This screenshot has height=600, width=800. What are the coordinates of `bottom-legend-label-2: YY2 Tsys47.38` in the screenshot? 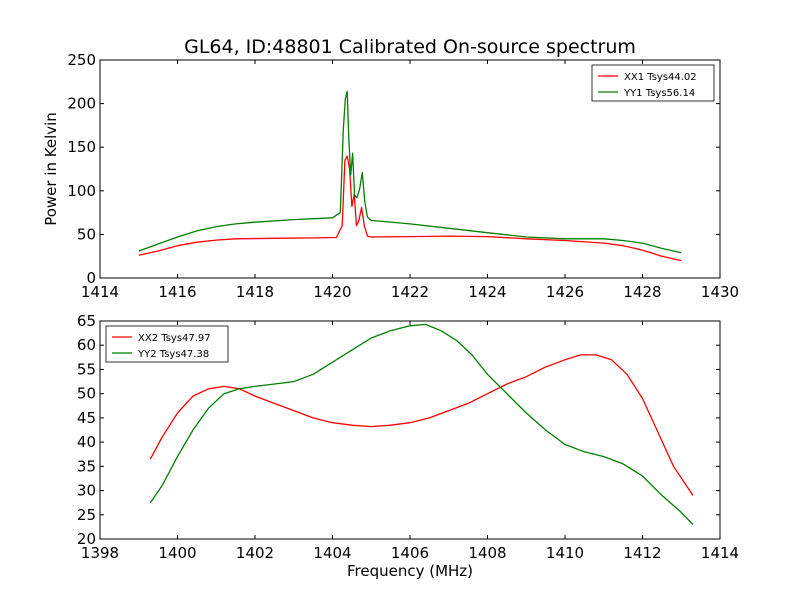 It's located at (173, 354).